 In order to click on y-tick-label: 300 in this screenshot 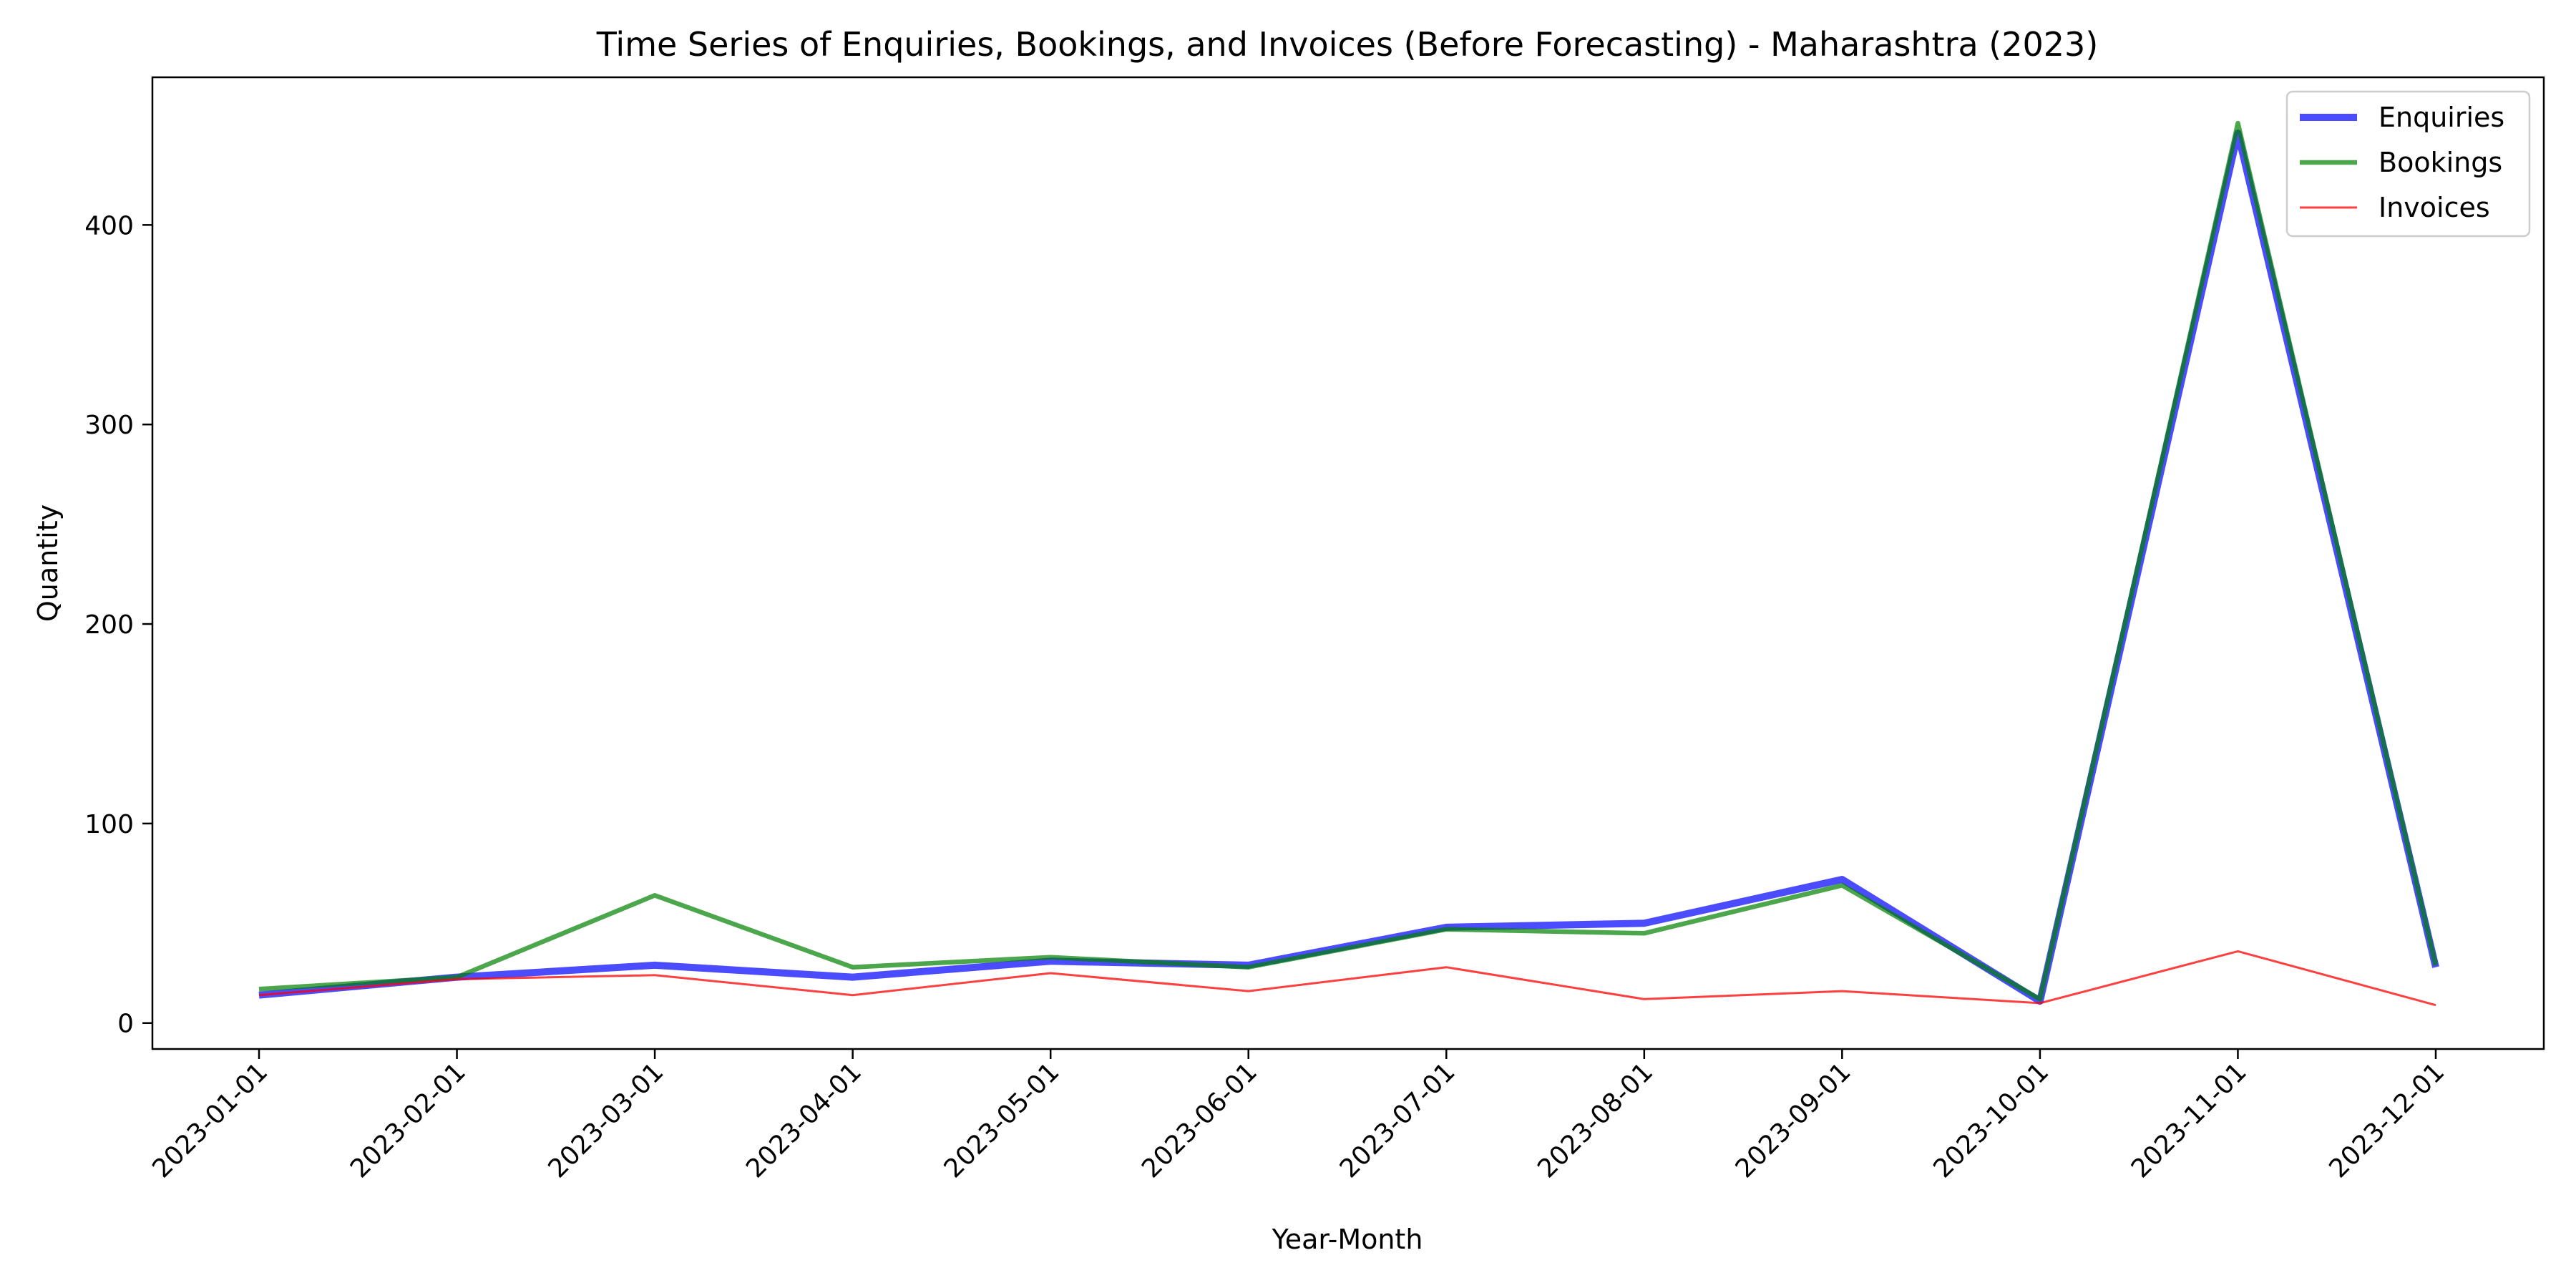, I will do `click(109, 425)`.